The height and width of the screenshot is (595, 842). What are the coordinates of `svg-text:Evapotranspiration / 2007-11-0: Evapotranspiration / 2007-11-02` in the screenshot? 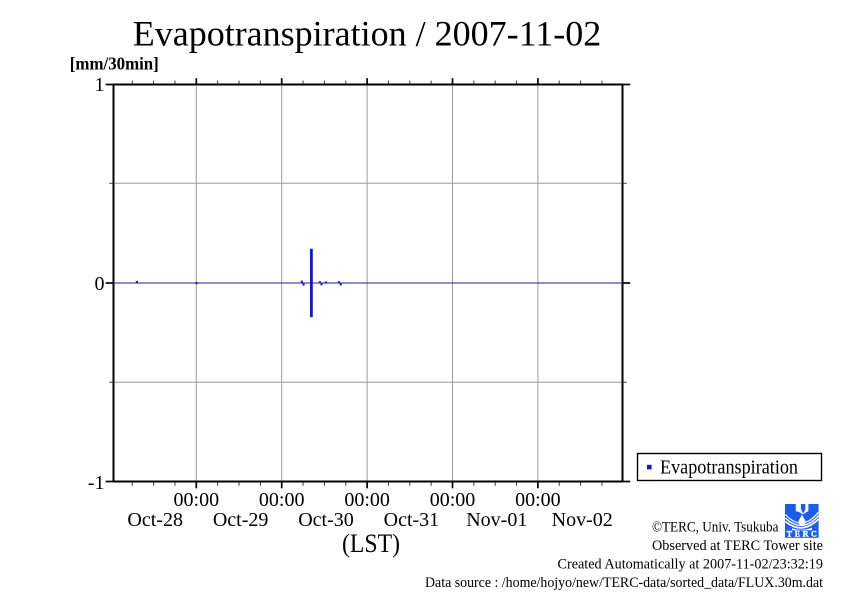 It's located at (367, 34).